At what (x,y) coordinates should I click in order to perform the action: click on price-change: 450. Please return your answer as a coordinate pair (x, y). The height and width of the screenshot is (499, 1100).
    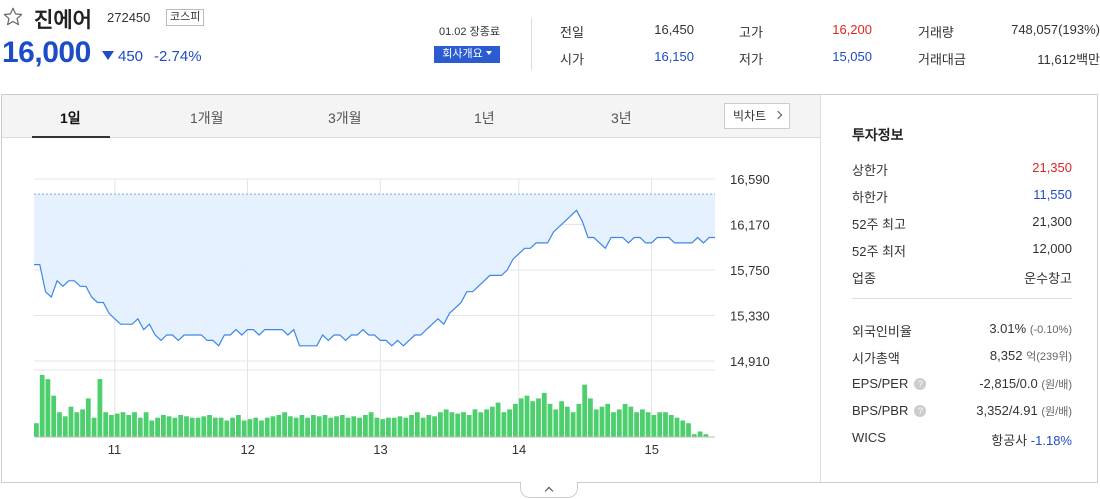
    Looking at the image, I should click on (122, 56).